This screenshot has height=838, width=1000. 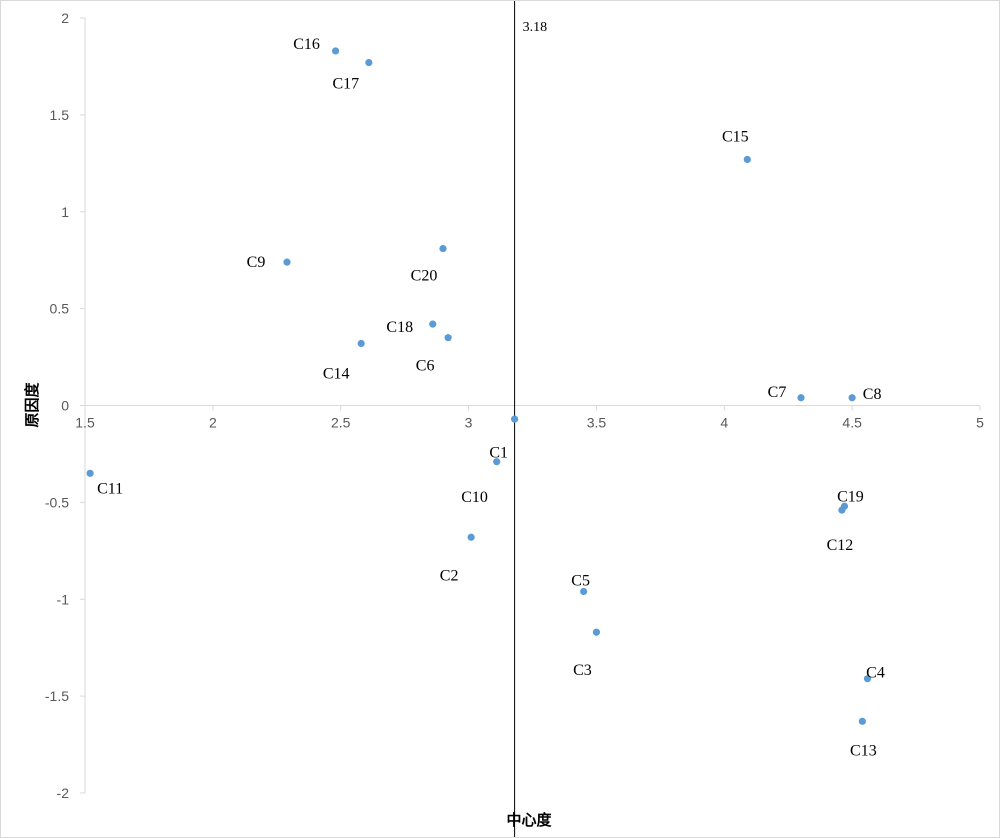 What do you see at coordinates (862, 721) in the screenshot?
I see `point-c13` at bounding box center [862, 721].